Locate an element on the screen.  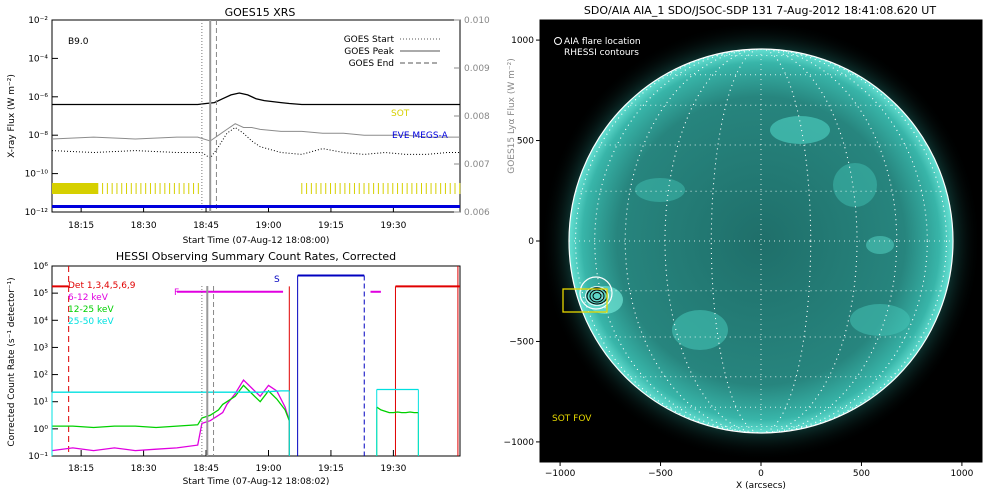
hessi-legend-label: 6-12 keV is located at coordinates (88, 298).